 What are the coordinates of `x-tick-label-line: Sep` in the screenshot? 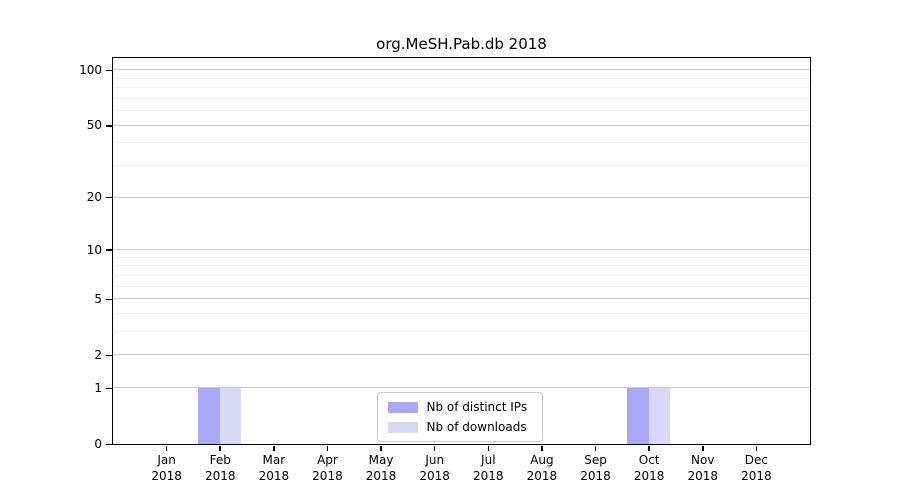 It's located at (595, 460).